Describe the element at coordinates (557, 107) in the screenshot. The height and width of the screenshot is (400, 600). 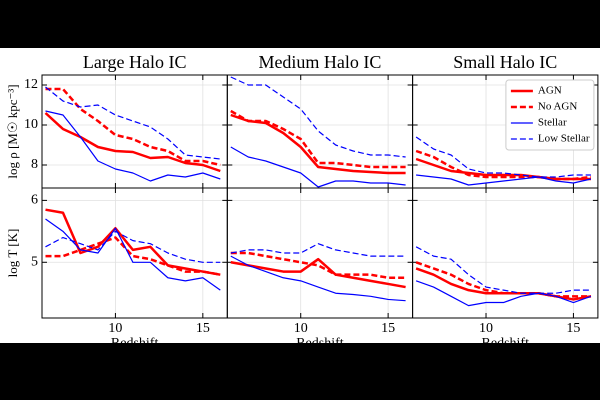
I see `legend-label: No AGN` at that location.